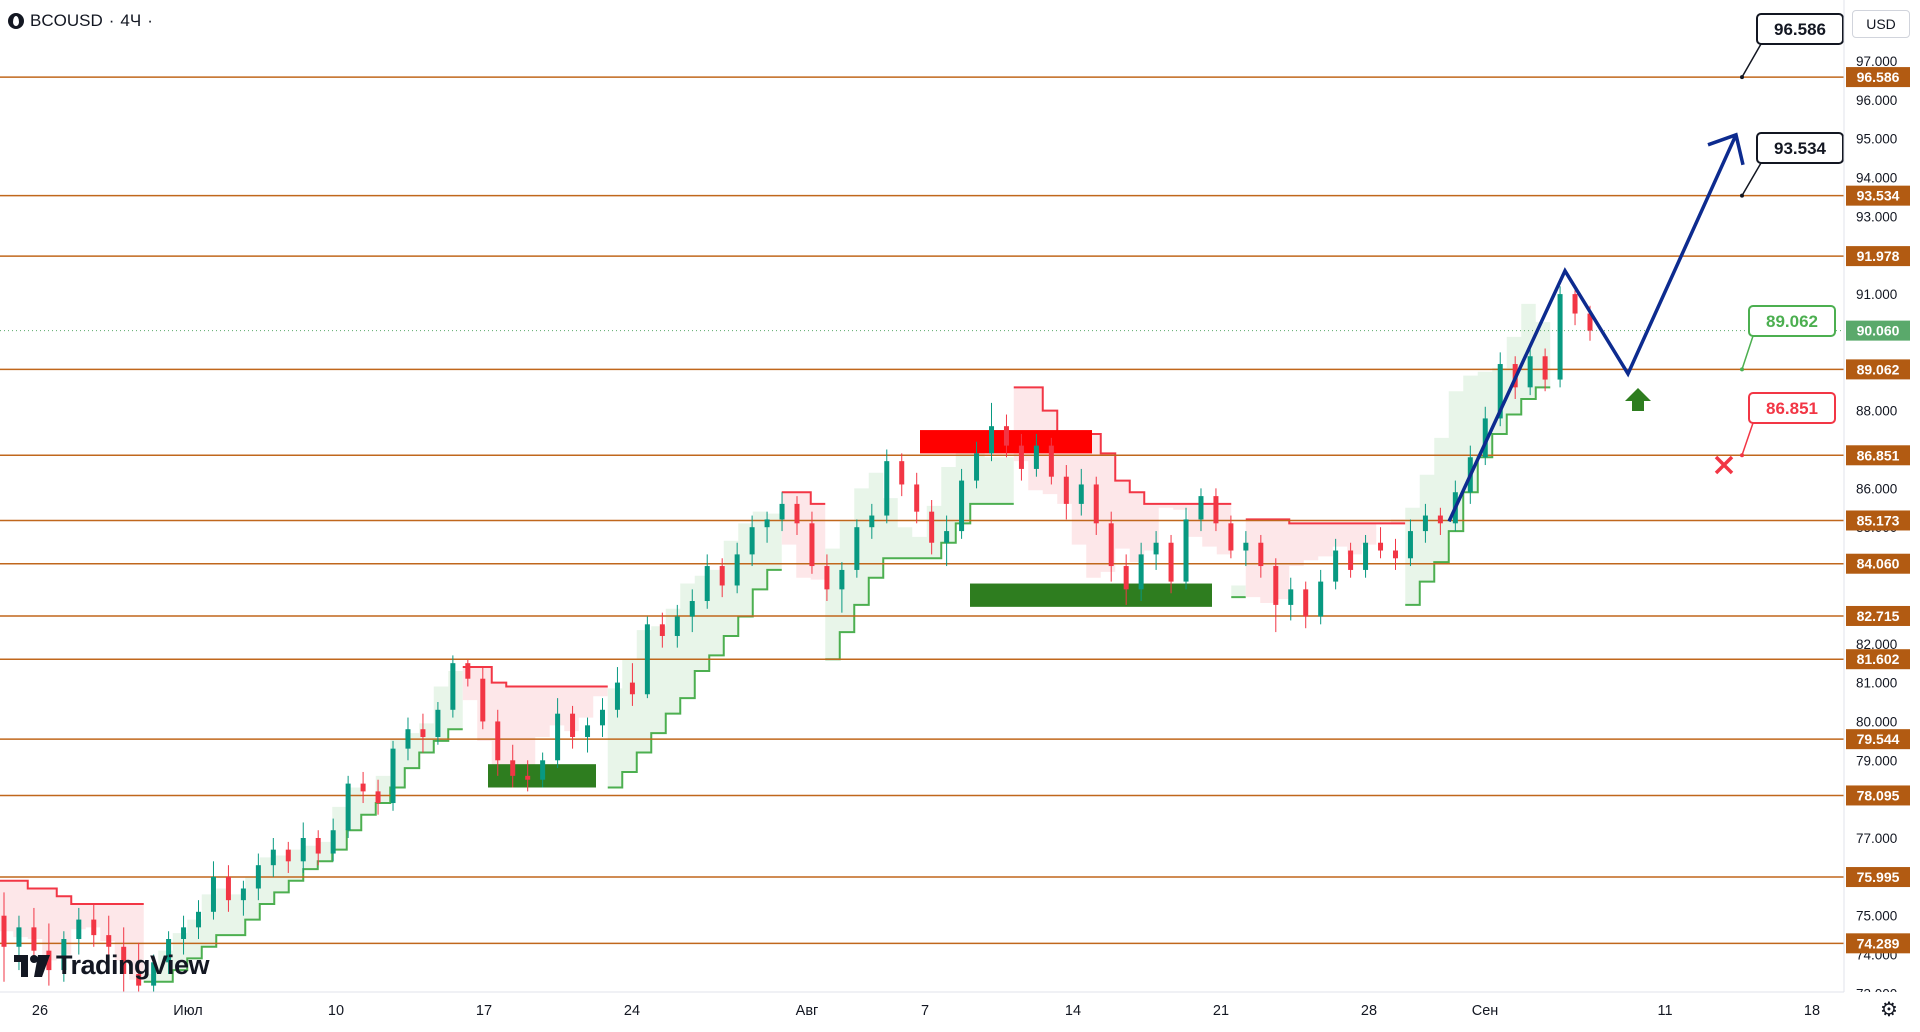 The image size is (1920, 1032). I want to click on projection-path, so click(1592, 328).